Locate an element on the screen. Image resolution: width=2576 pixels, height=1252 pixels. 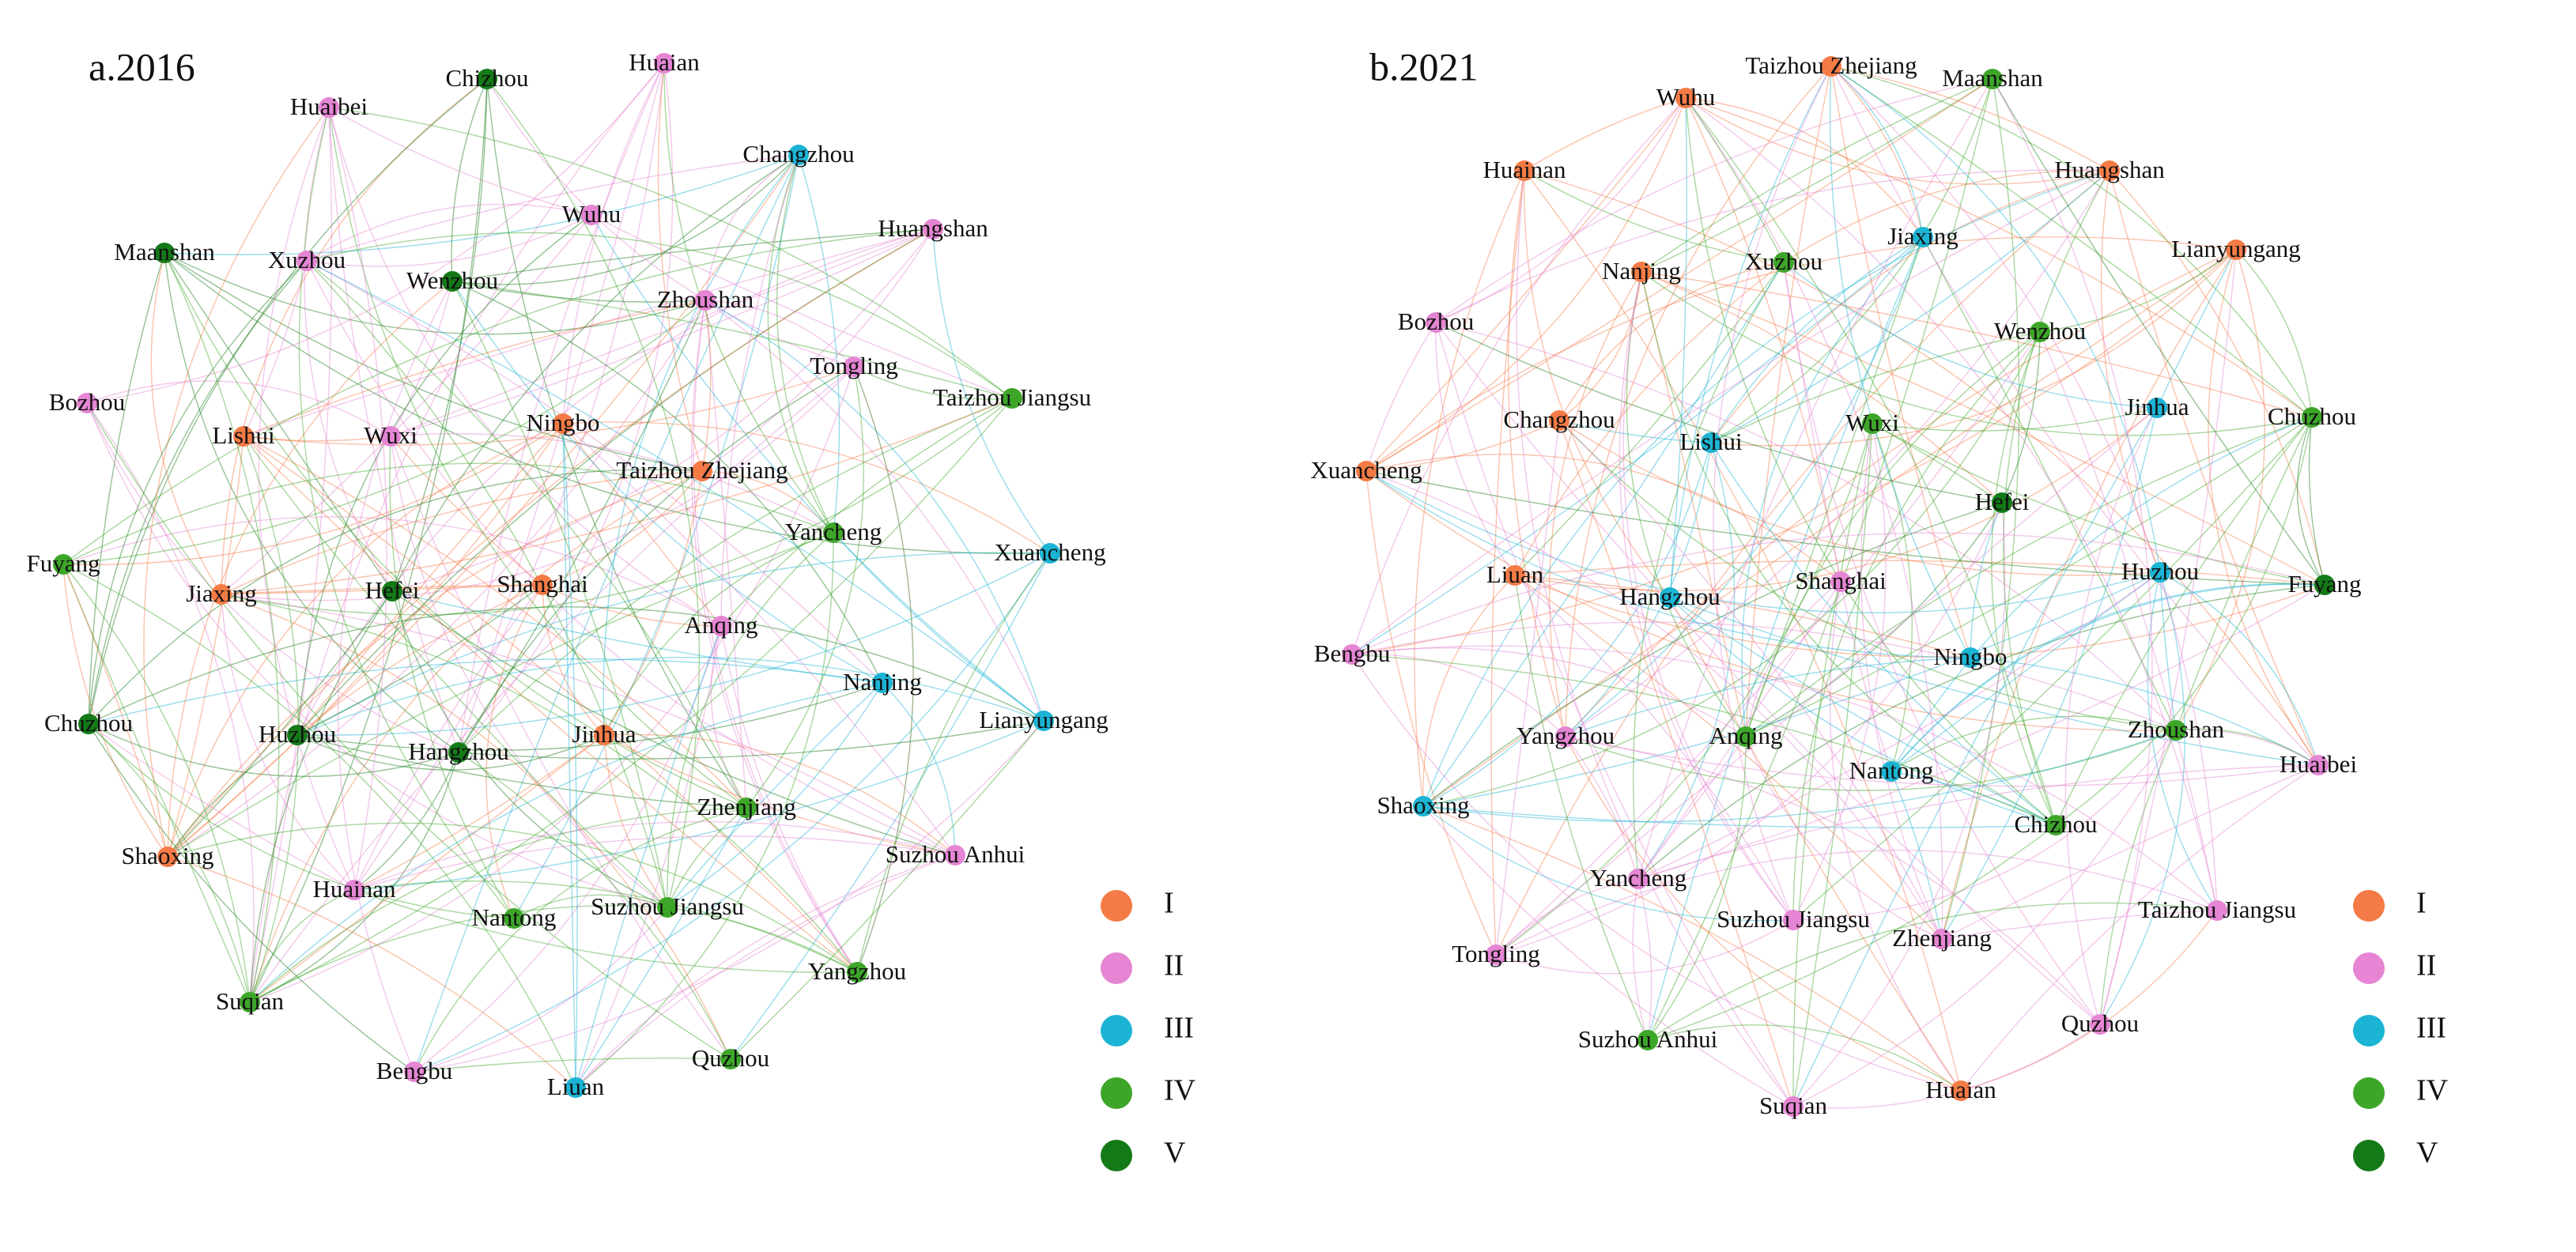
node-label: Jinhua is located at coordinates (604, 734).